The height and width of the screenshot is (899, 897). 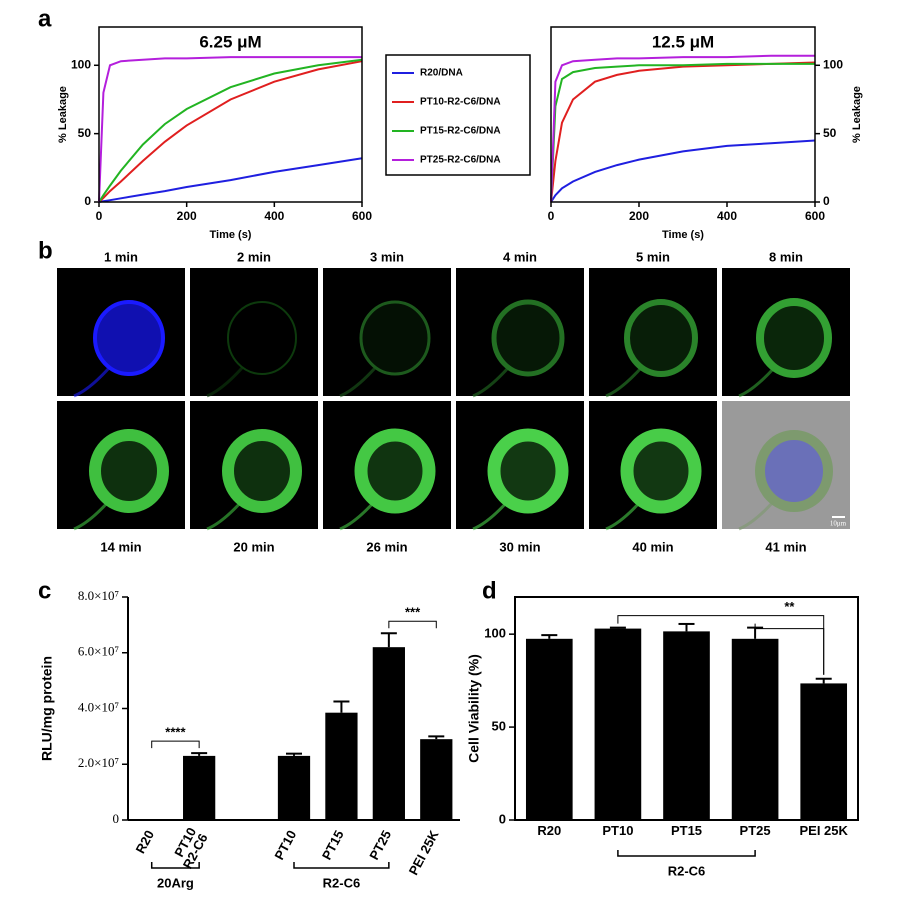 What do you see at coordinates (120, 546) in the screenshot?
I see `time-label: 14 min` at bounding box center [120, 546].